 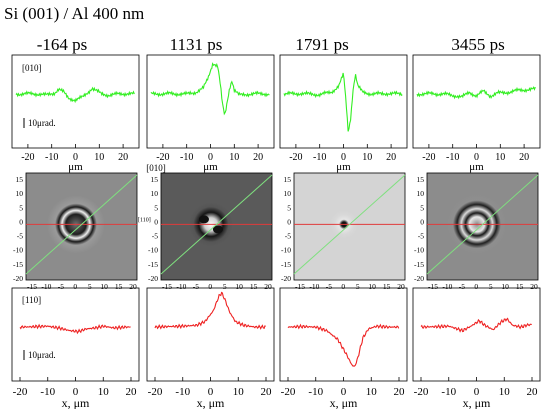 What do you see at coordinates (62, 44) in the screenshot?
I see `time-label: -164 ps` at bounding box center [62, 44].